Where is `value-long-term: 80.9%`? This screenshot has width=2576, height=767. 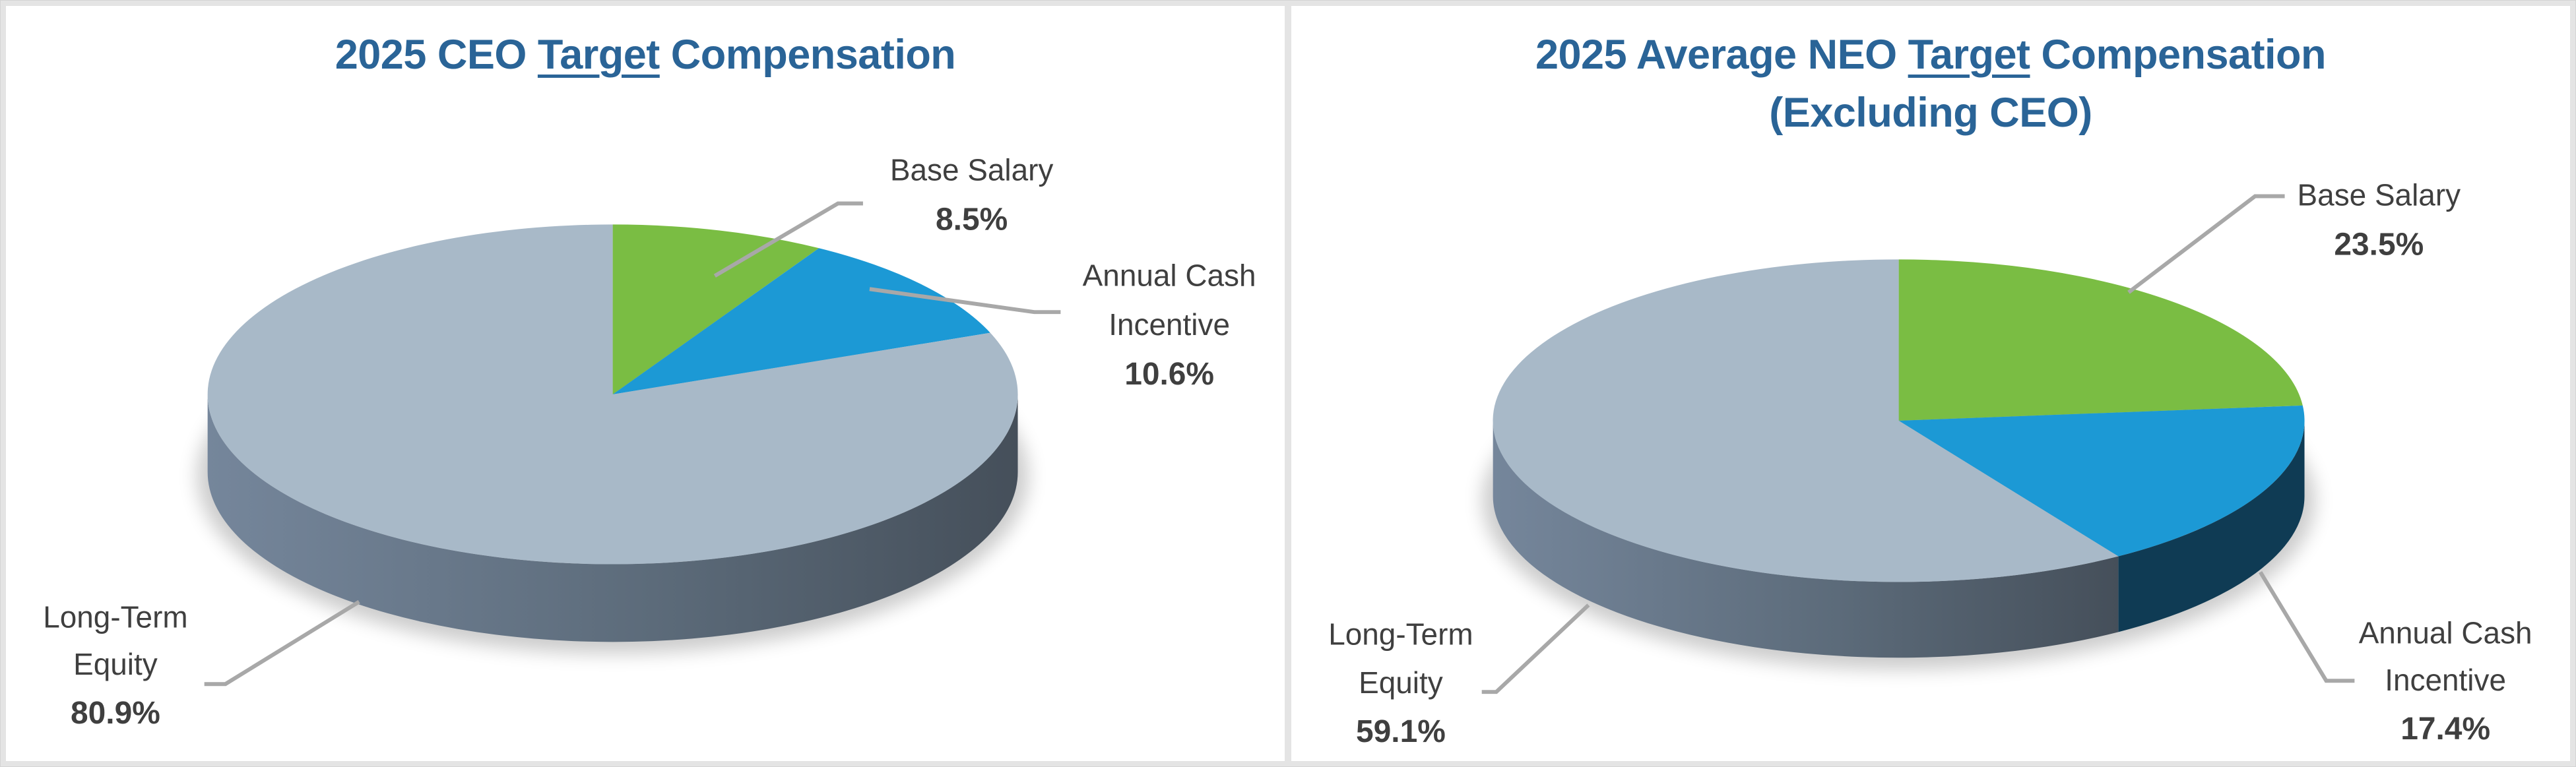 value-long-term: 80.9% is located at coordinates (115, 713).